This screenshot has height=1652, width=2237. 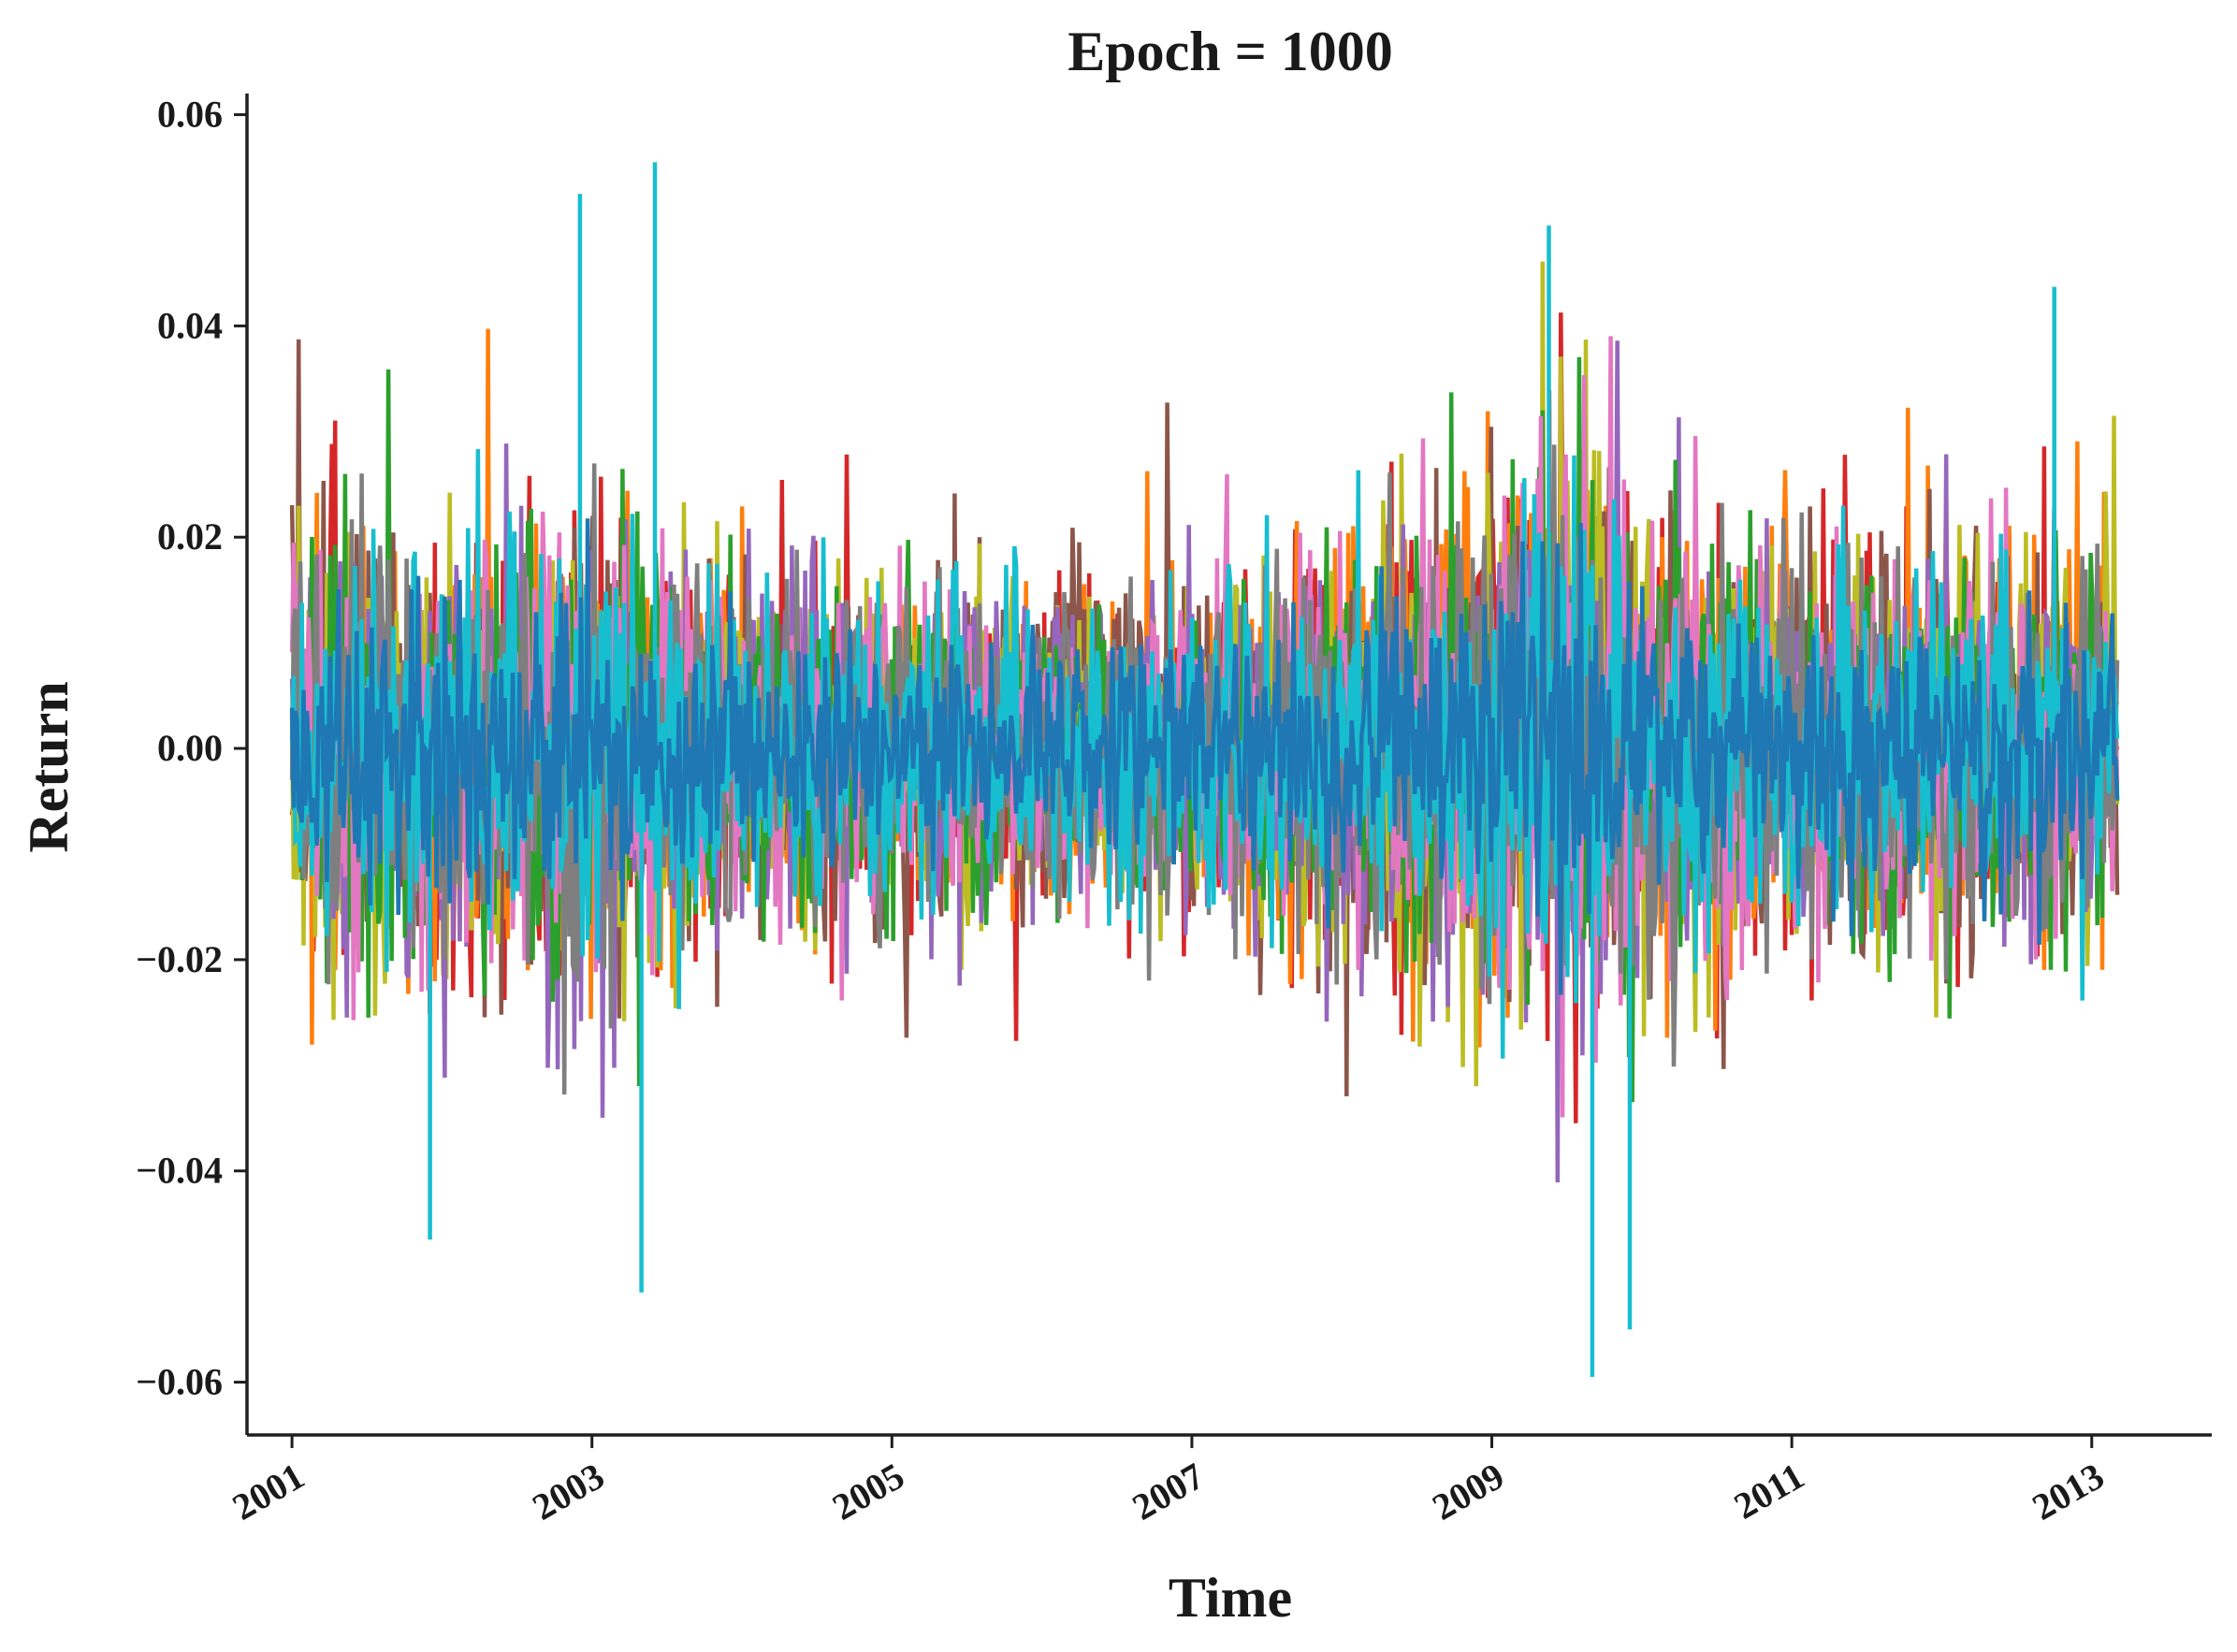 I want to click on y-tick-label: −0.06, so click(x=180, y=1382).